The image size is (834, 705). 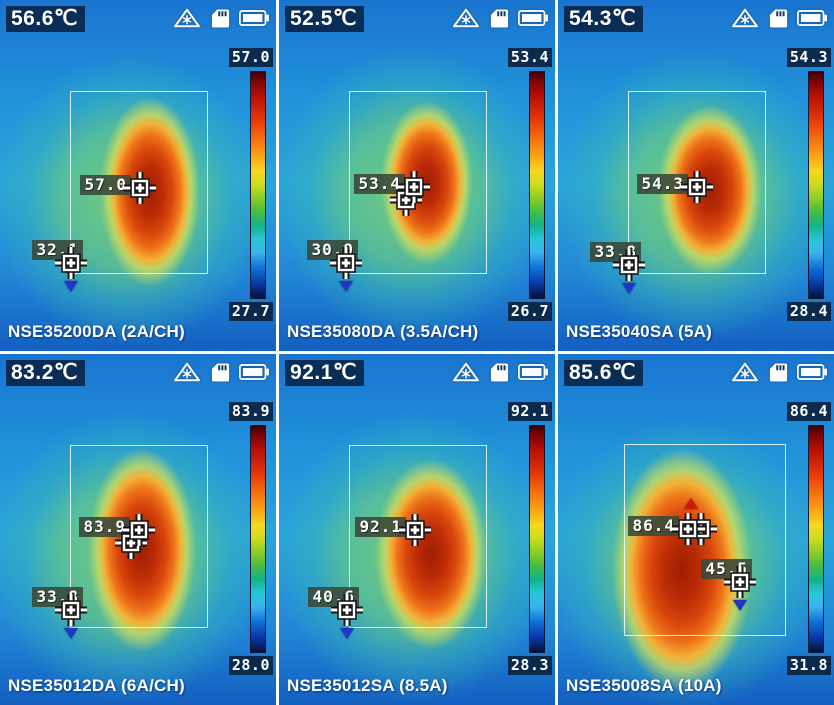 What do you see at coordinates (367, 685) in the screenshot?
I see `model-label: NSE35012SA (8.5A)` at bounding box center [367, 685].